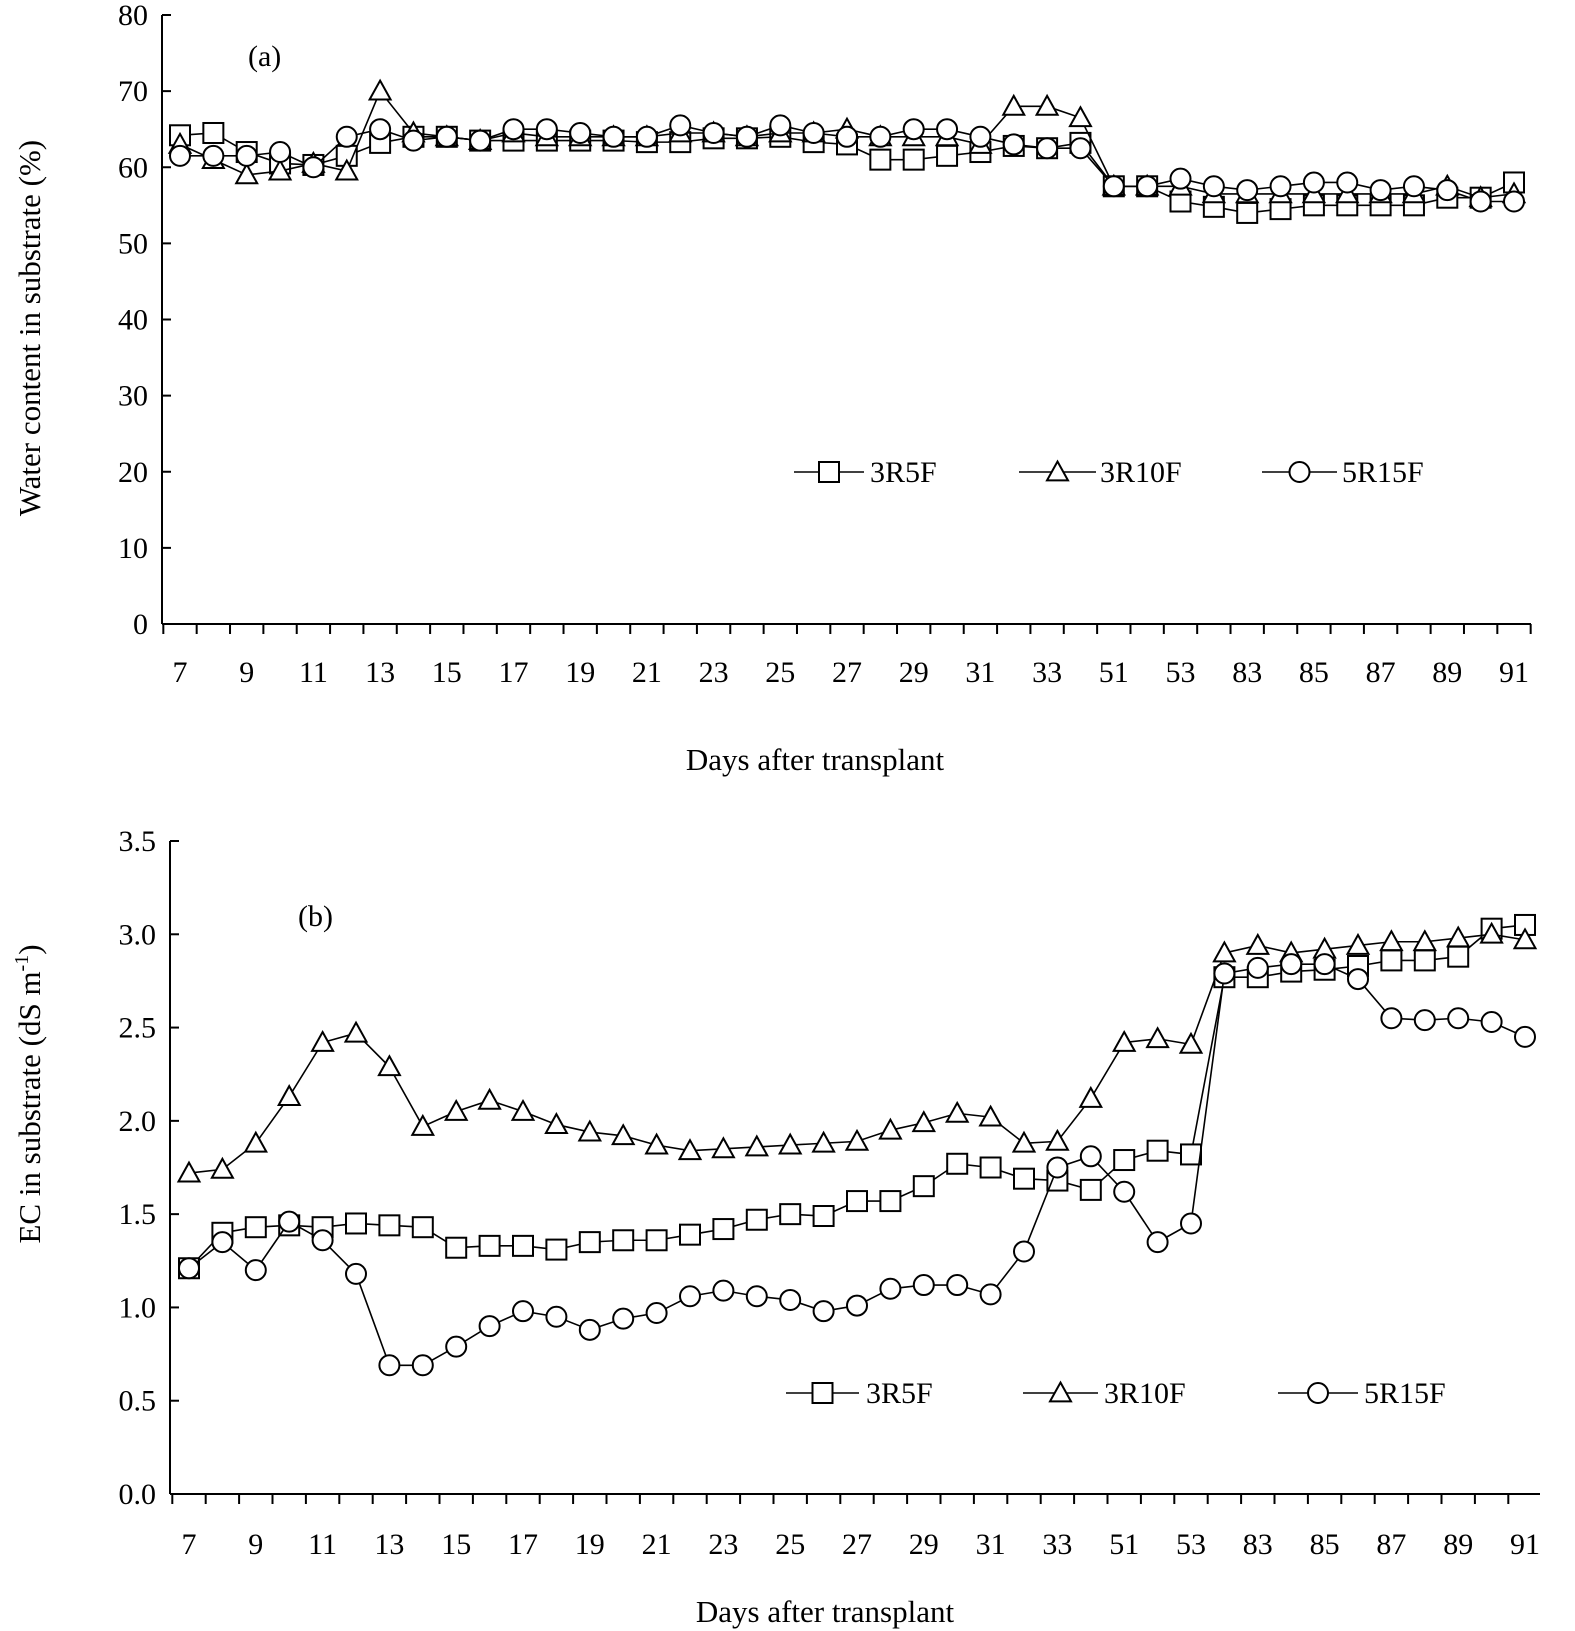 This screenshot has width=1575, height=1631. I want to click on panel-b-y-axis-title-main: EC in substrate (dS m, so click(29, 1107).